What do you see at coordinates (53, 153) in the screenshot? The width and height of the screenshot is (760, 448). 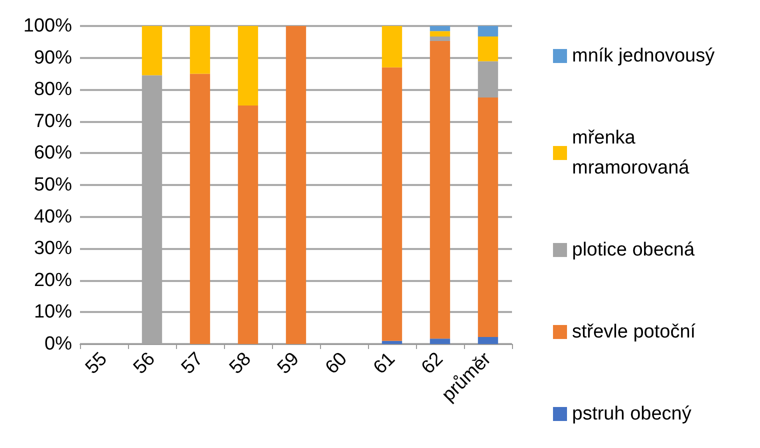 I see `y-tick-label: 60%` at bounding box center [53, 153].